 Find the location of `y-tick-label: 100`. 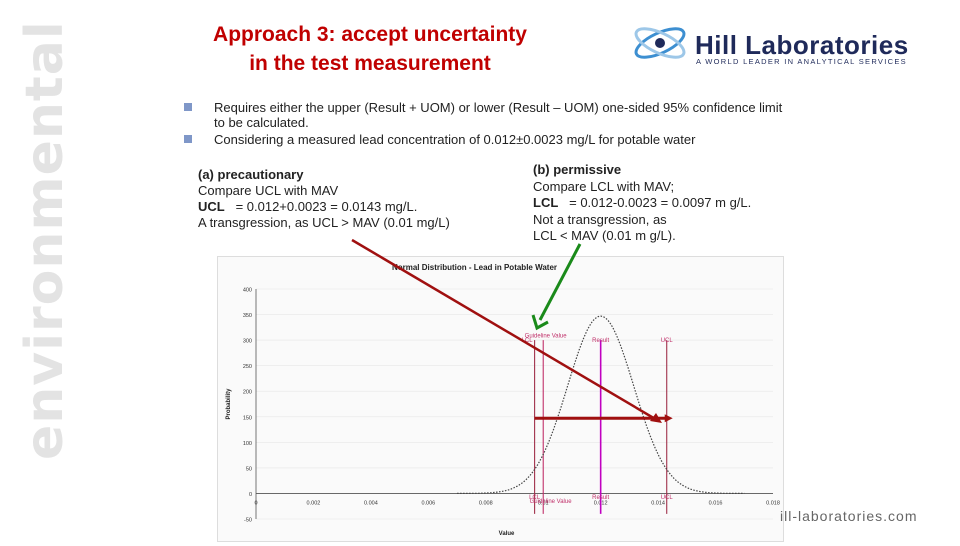

y-tick-label: 100 is located at coordinates (247, 444).